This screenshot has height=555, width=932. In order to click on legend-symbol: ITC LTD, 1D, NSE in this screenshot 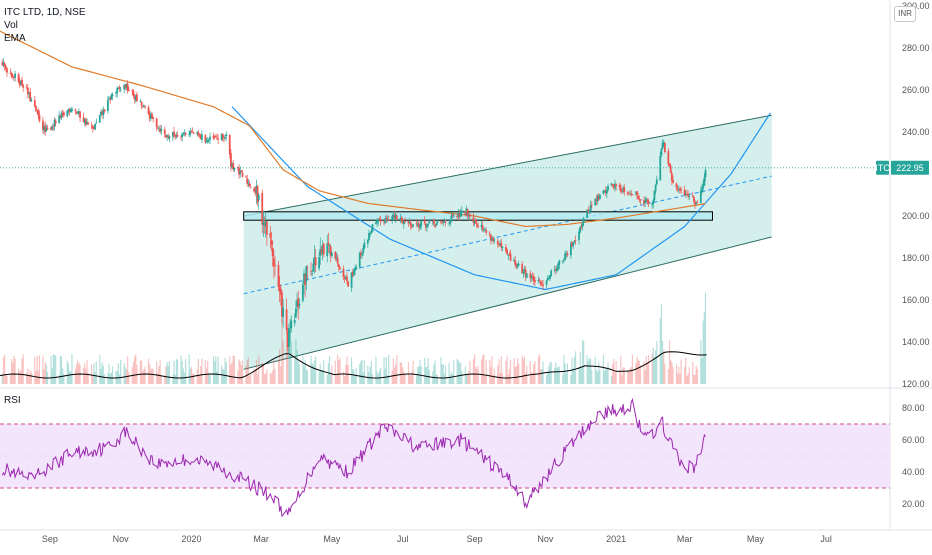, I will do `click(45, 12)`.